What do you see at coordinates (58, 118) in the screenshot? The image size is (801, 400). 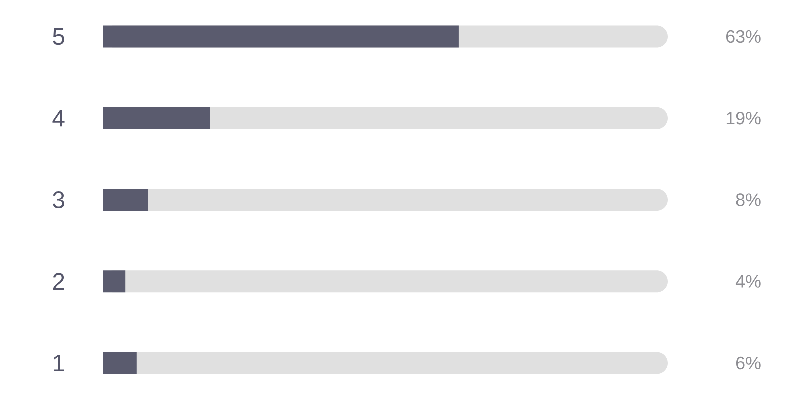 I see `y-tick-label: 4` at bounding box center [58, 118].